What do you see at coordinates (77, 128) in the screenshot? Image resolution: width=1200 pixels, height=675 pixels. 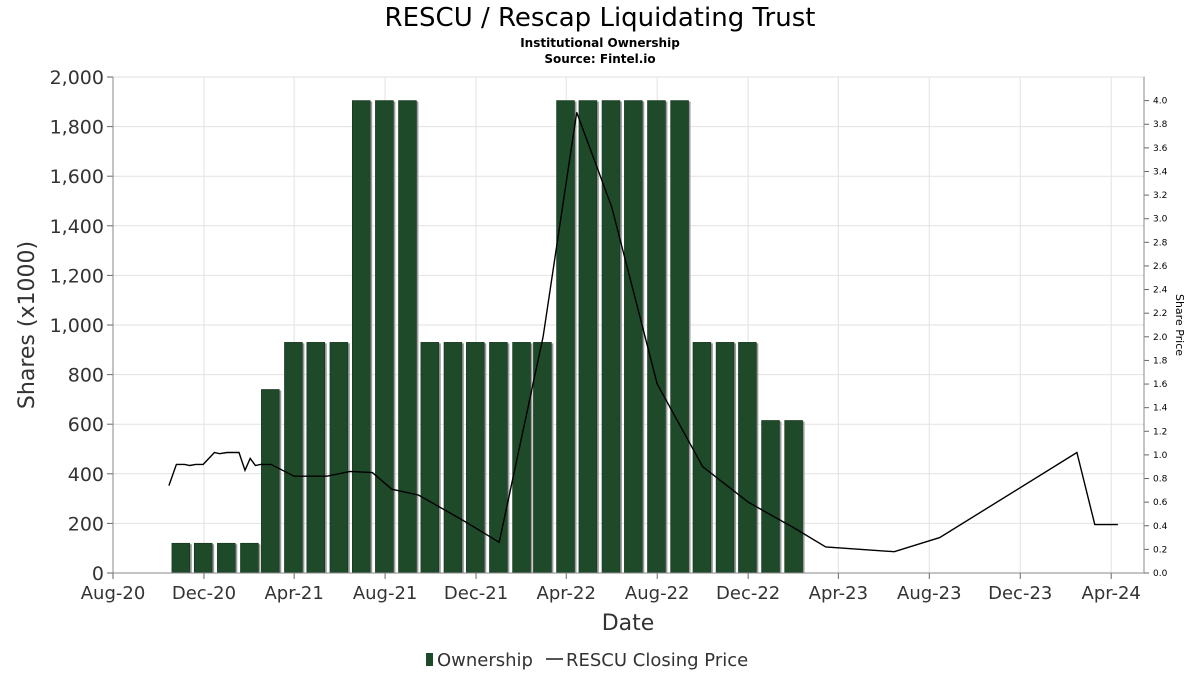 I see `y-tick-label: 1,800` at bounding box center [77, 128].